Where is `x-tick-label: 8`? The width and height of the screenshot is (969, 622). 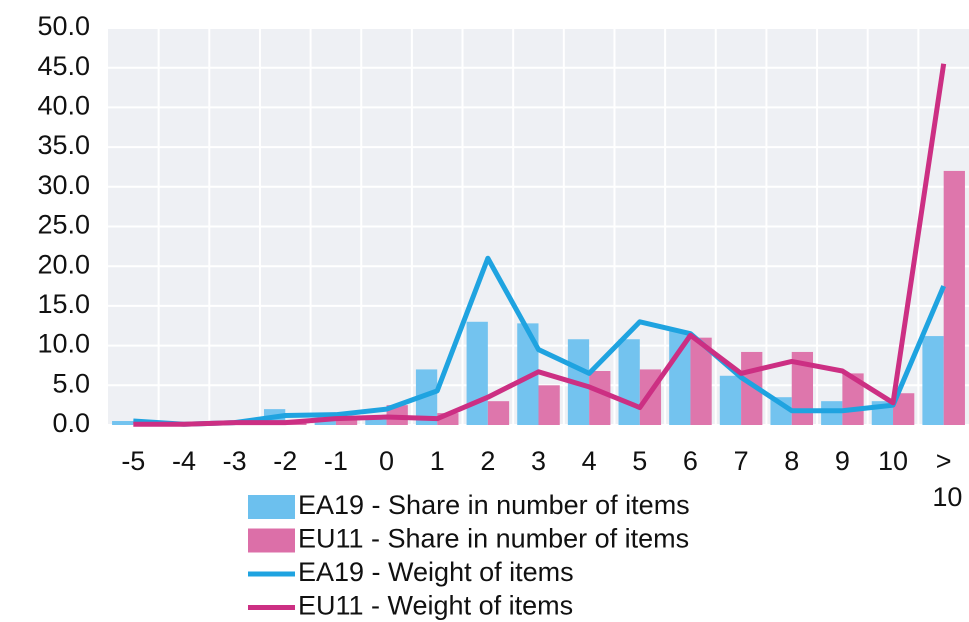
x-tick-label: 8 is located at coordinates (791, 461).